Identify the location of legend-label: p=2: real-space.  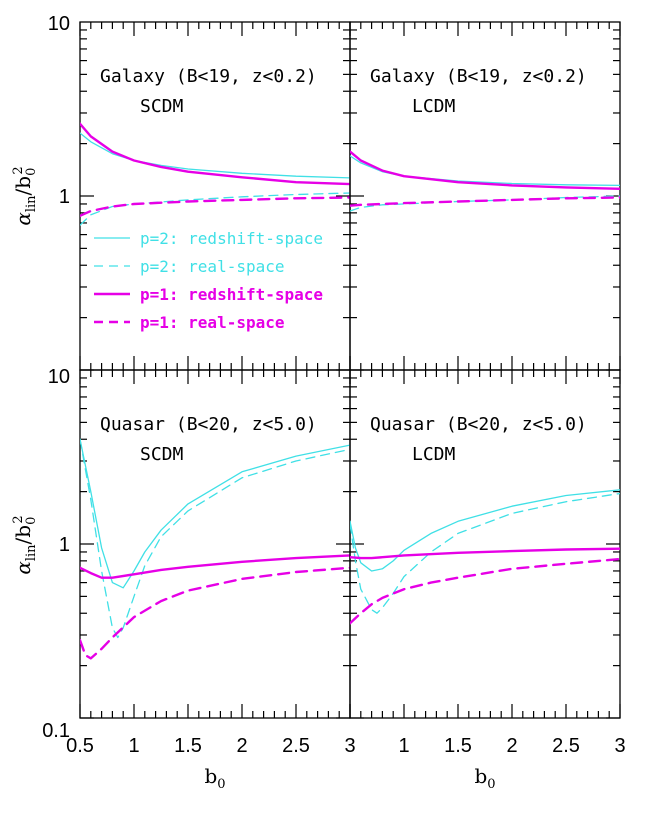
(212, 266).